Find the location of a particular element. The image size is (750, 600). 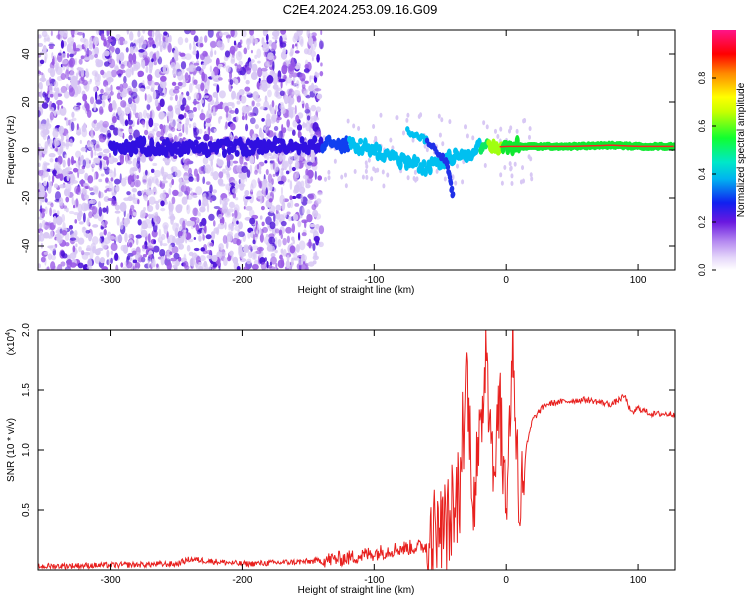

colorbar-tick-label: 0.0 is located at coordinates (702, 270).